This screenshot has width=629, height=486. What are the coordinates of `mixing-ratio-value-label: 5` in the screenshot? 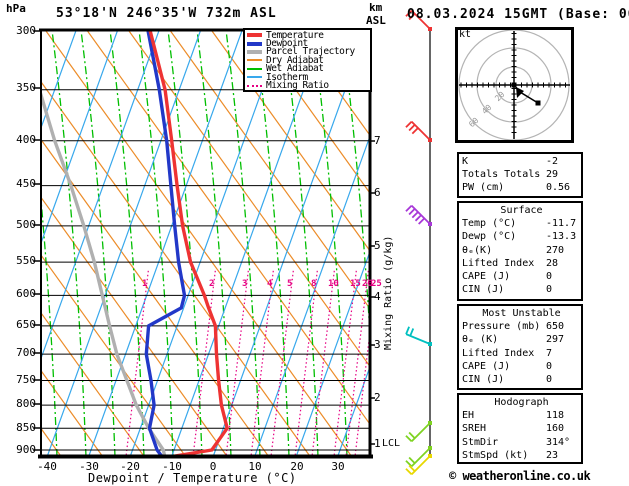 It's located at (290, 284).